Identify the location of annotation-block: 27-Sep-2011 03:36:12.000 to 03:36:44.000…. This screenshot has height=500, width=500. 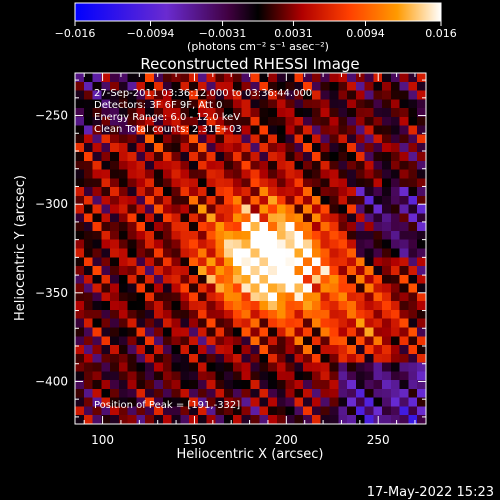
(203, 111).